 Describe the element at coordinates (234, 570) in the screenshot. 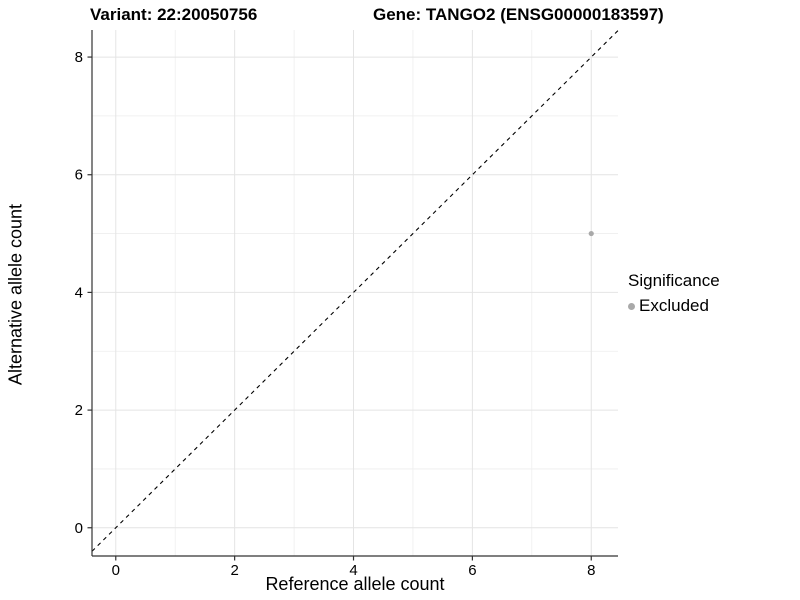

I see `x-tick-label: 2` at that location.